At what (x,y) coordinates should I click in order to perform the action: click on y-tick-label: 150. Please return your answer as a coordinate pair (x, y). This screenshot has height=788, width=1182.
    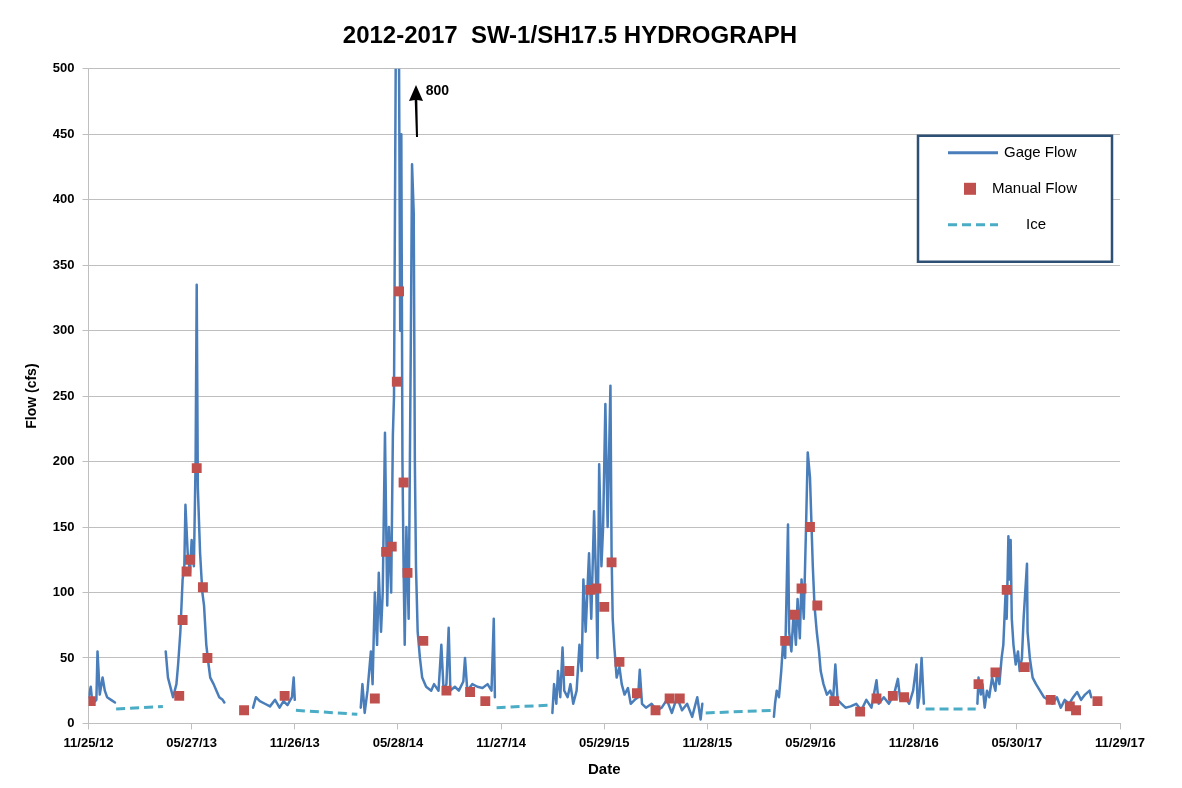
    Looking at the image, I should click on (63, 526).